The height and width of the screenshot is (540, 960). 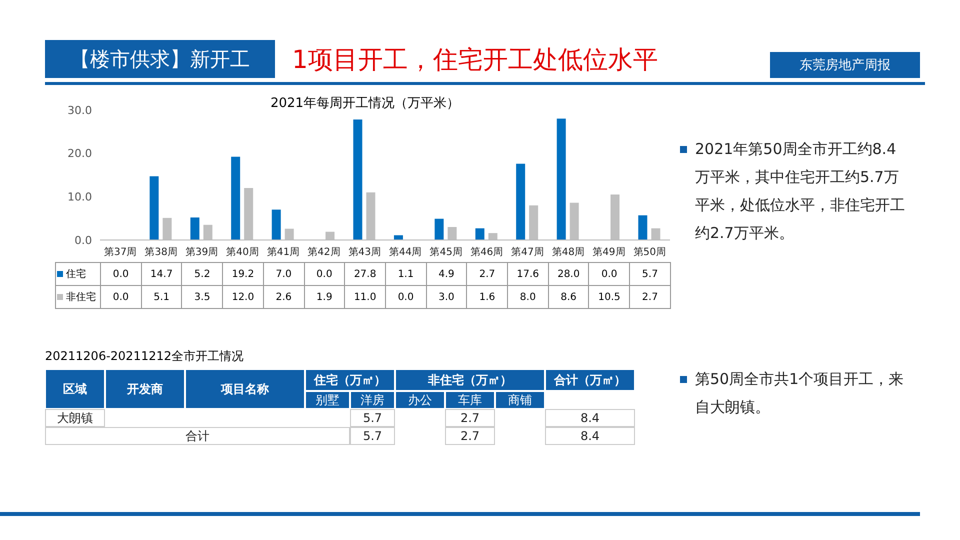 I want to click on text: 洋房, so click(x=372, y=400).